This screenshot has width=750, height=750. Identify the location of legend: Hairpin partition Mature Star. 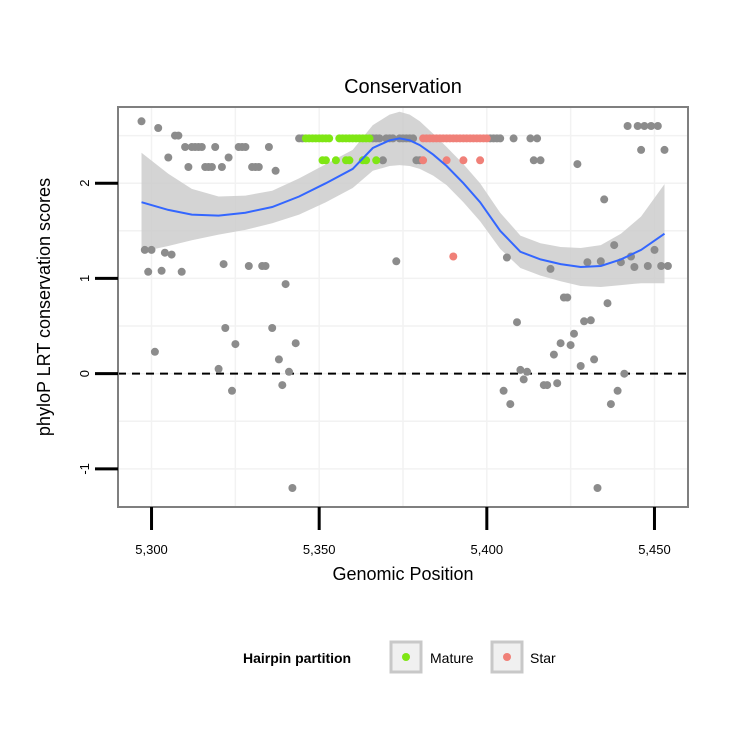
(399, 657).